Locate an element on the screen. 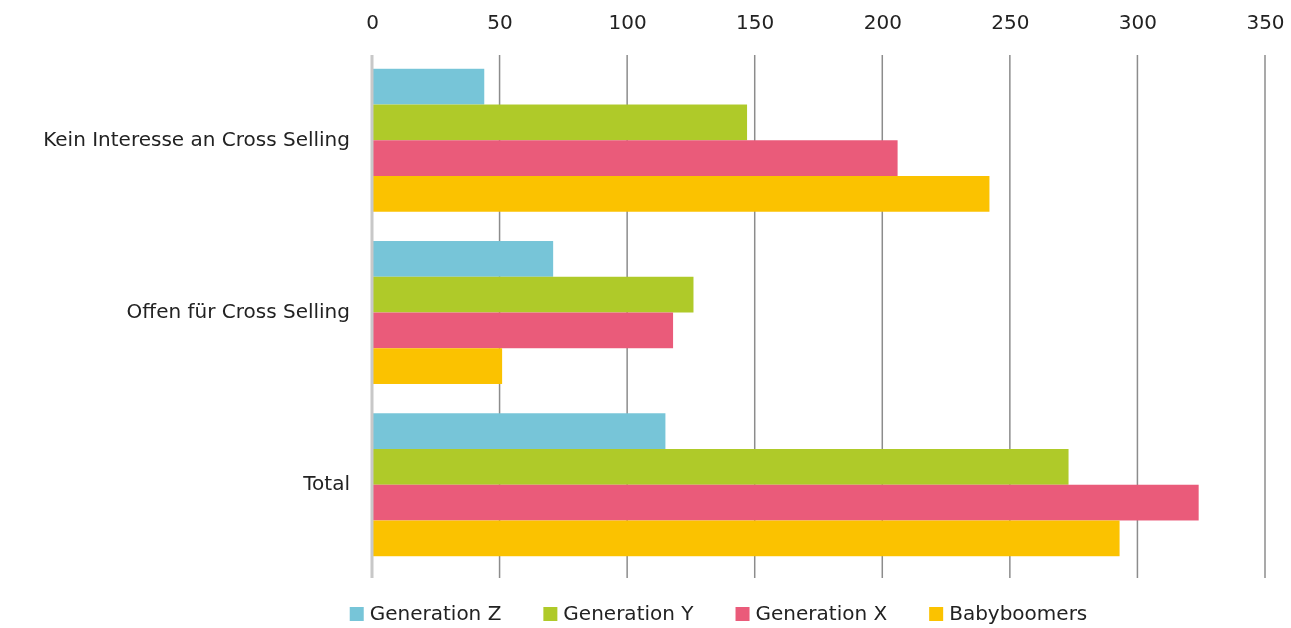 The width and height of the screenshot is (1291, 628). legend-label: Babyboomers is located at coordinates (1018, 612).